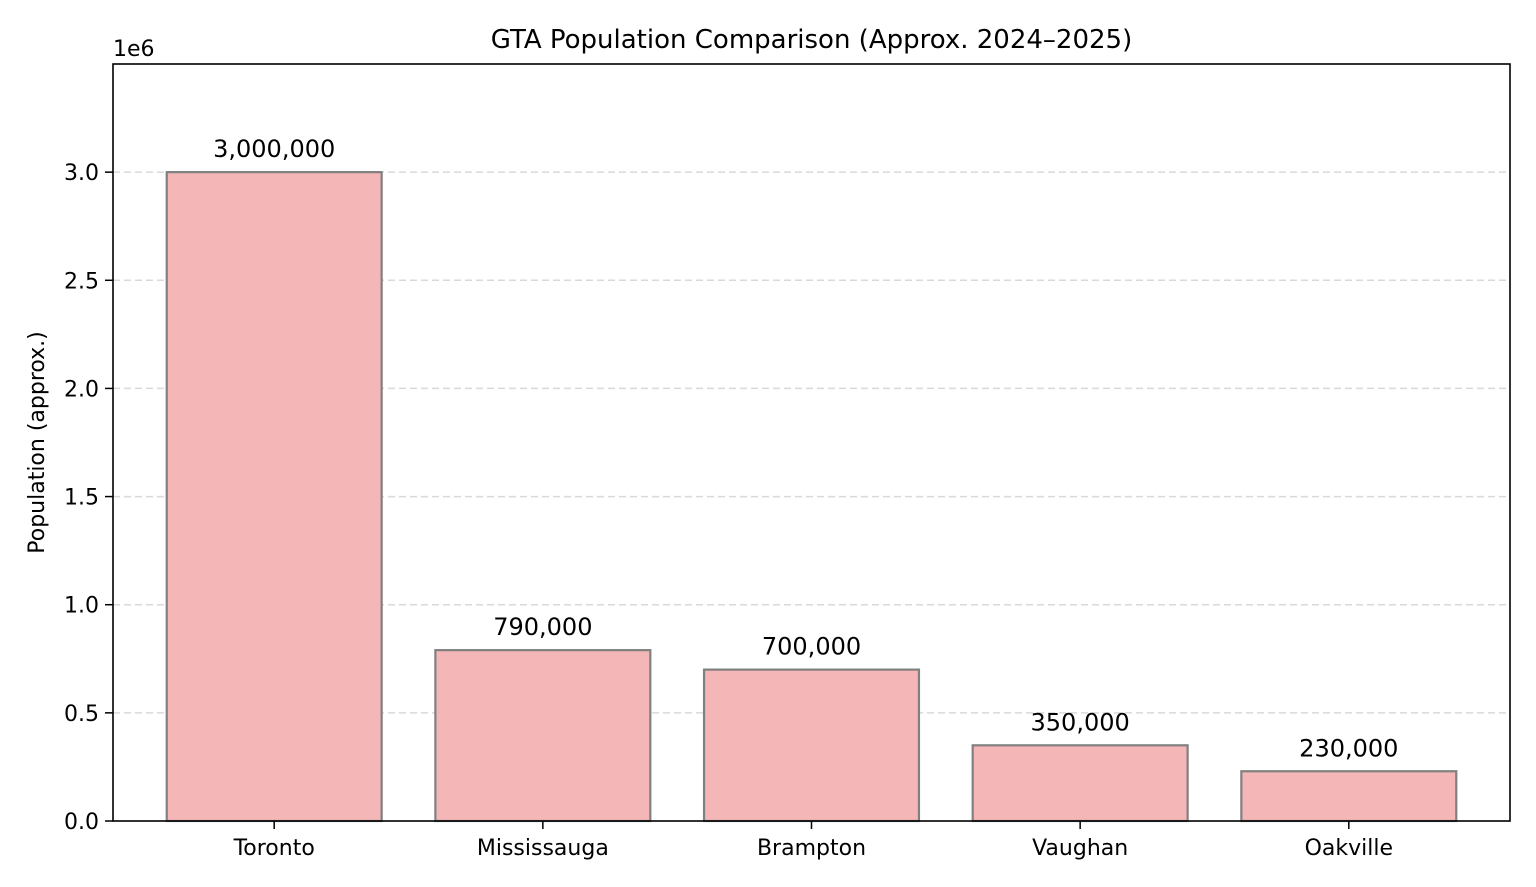  I want to click on bar-vaughan, so click(1080, 783).